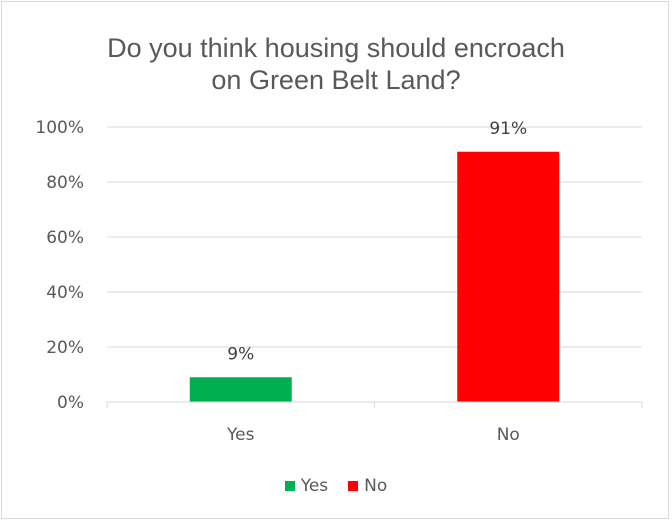 The image size is (672, 522). Describe the element at coordinates (65, 293) in the screenshot. I see `y-tick-label: 40%` at that location.